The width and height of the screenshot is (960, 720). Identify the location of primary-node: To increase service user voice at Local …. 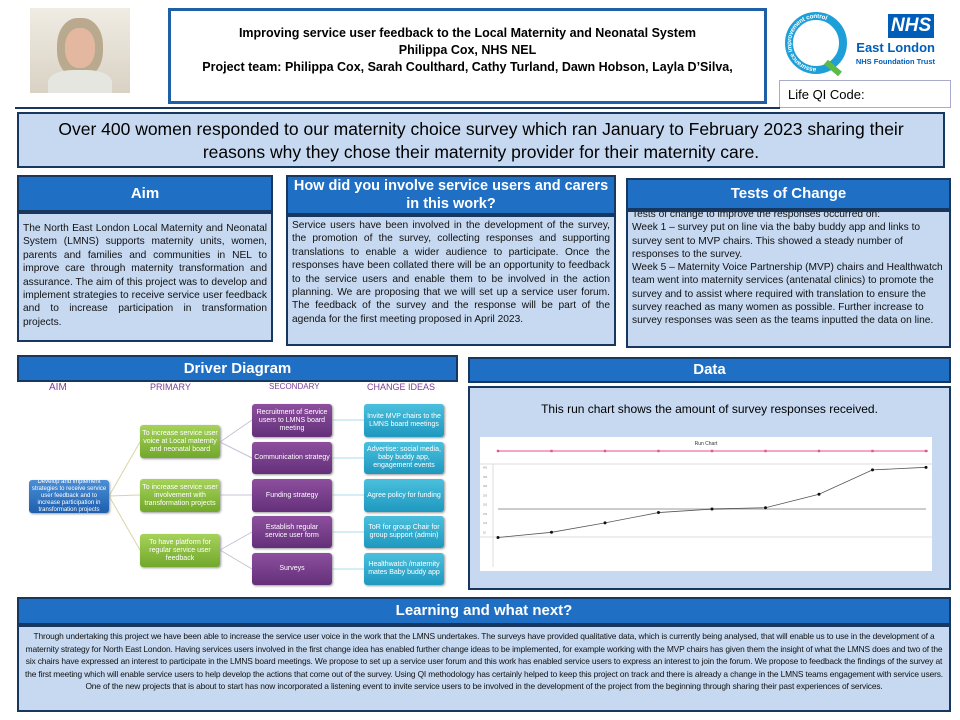
(180, 441).